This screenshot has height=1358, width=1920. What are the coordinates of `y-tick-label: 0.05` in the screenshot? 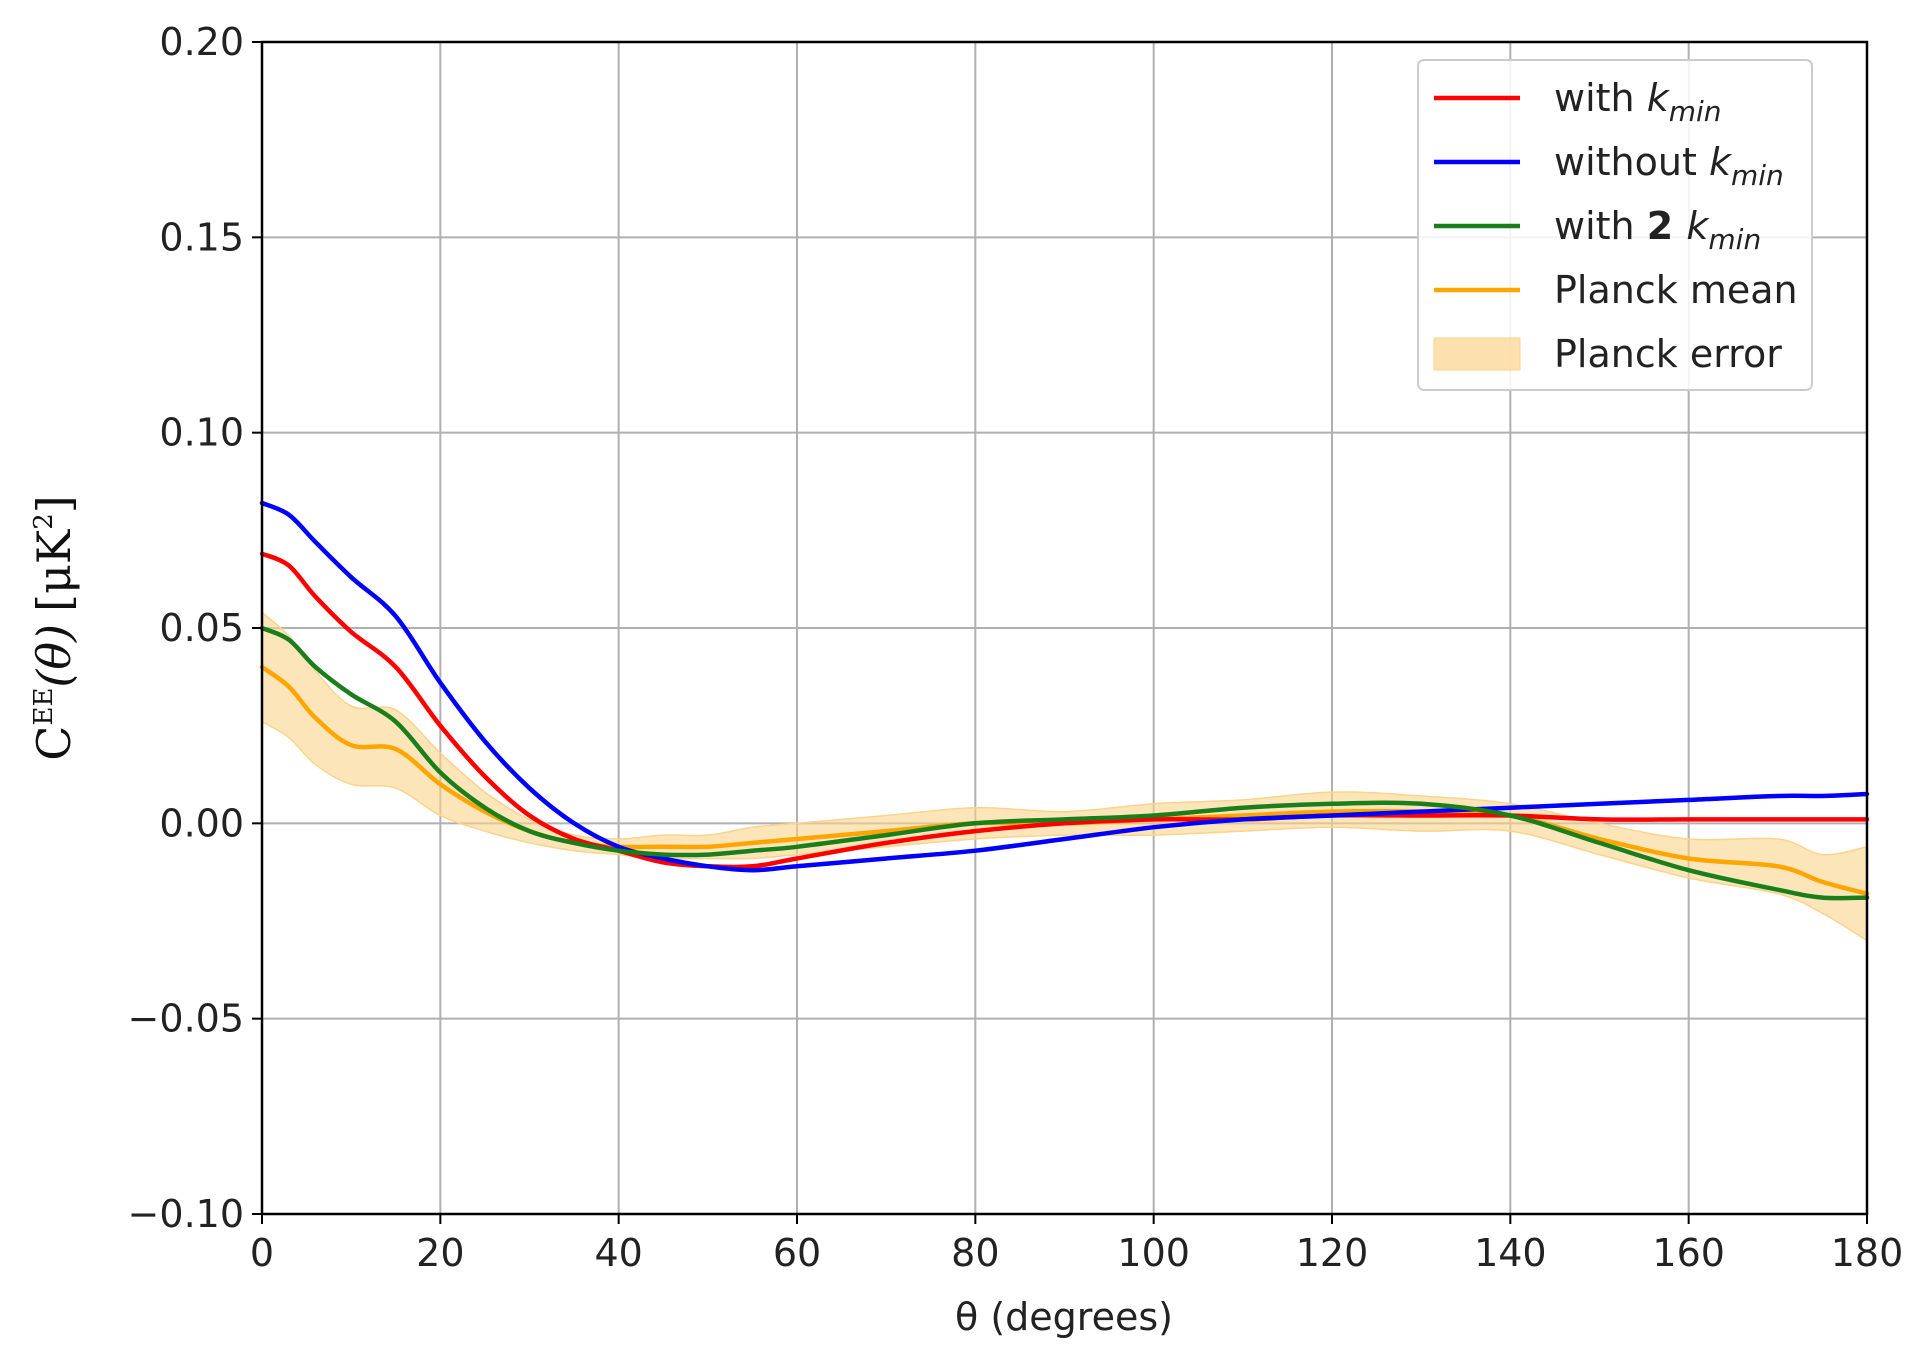 It's located at (201, 628).